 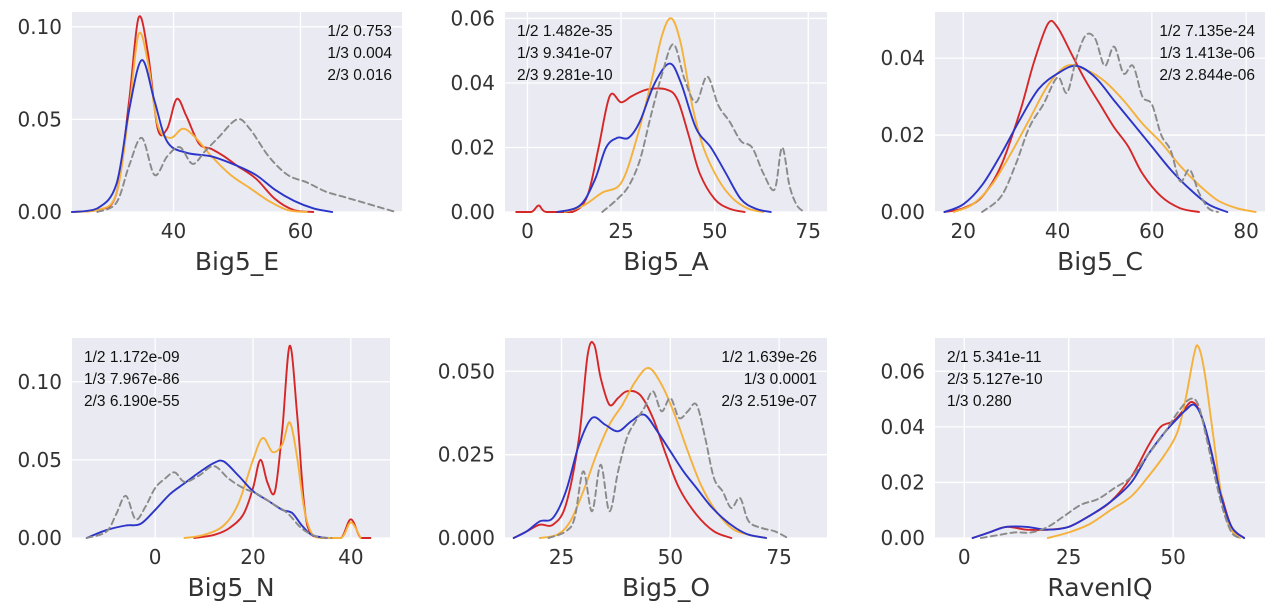 What do you see at coordinates (466, 538) in the screenshot?
I see `y-tick-label: 0.000` at bounding box center [466, 538].